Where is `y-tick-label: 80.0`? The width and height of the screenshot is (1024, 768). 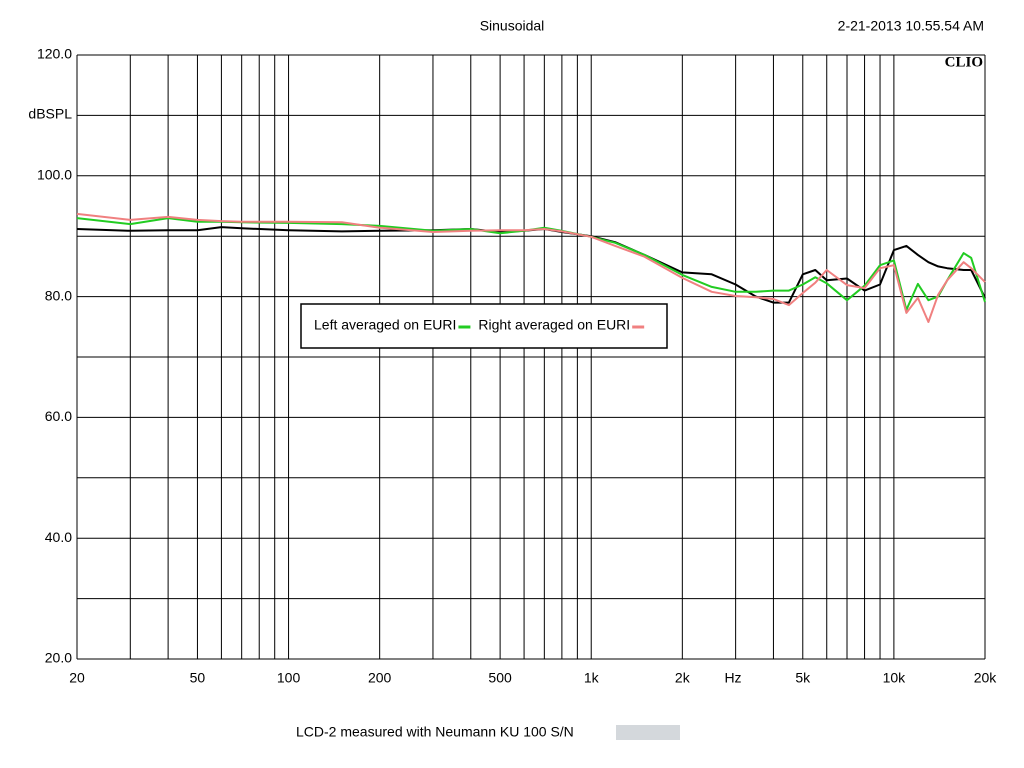 y-tick-label: 80.0 is located at coordinates (58, 295).